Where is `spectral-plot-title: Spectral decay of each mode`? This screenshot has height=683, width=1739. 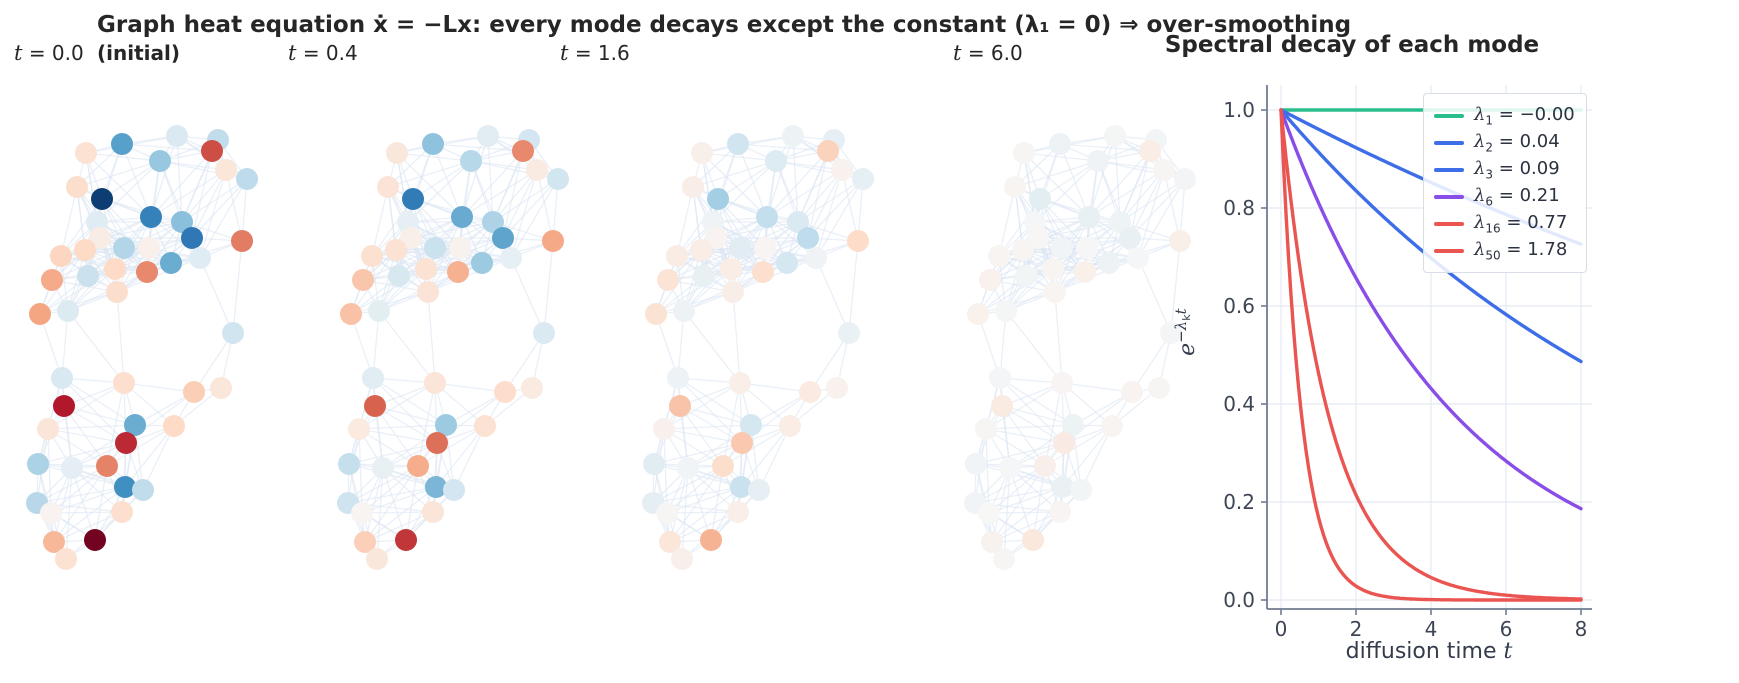
spectral-plot-title: Spectral decay of each mode is located at coordinates (1352, 45).